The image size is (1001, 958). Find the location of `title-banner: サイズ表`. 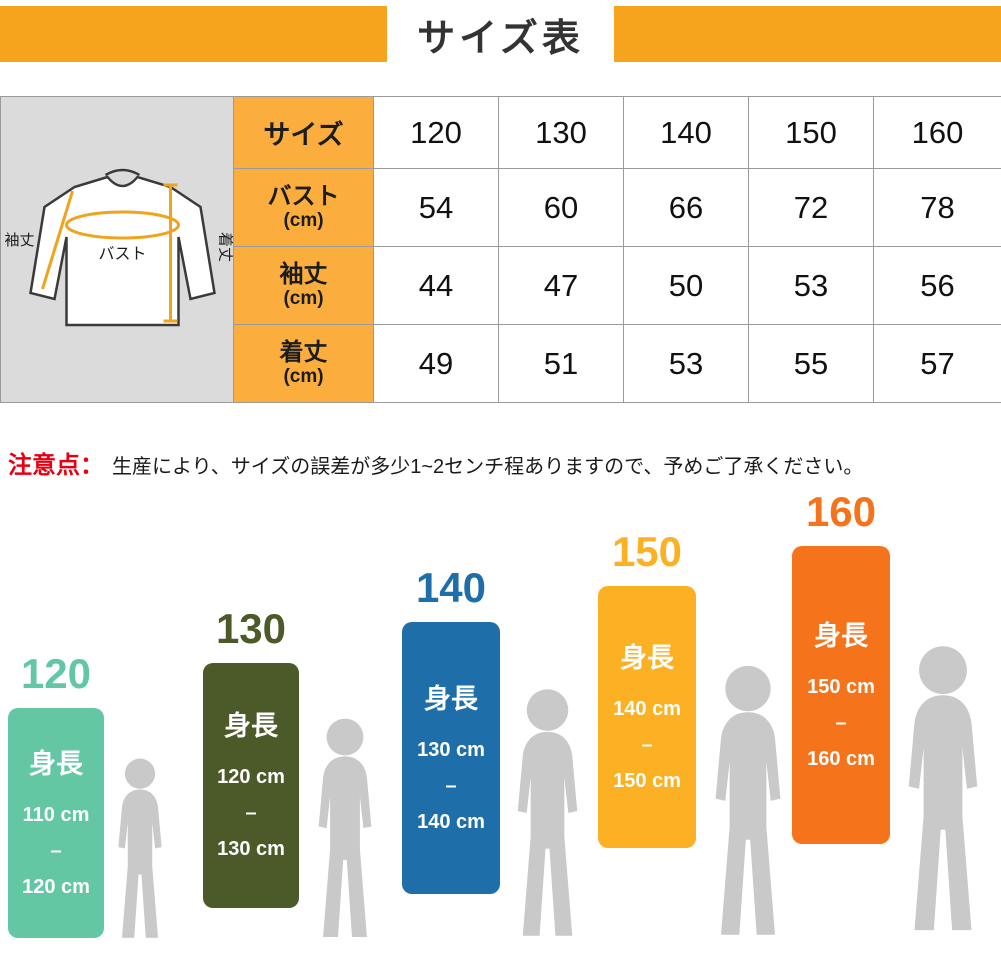

title-banner: サイズ表 is located at coordinates (500, 34).